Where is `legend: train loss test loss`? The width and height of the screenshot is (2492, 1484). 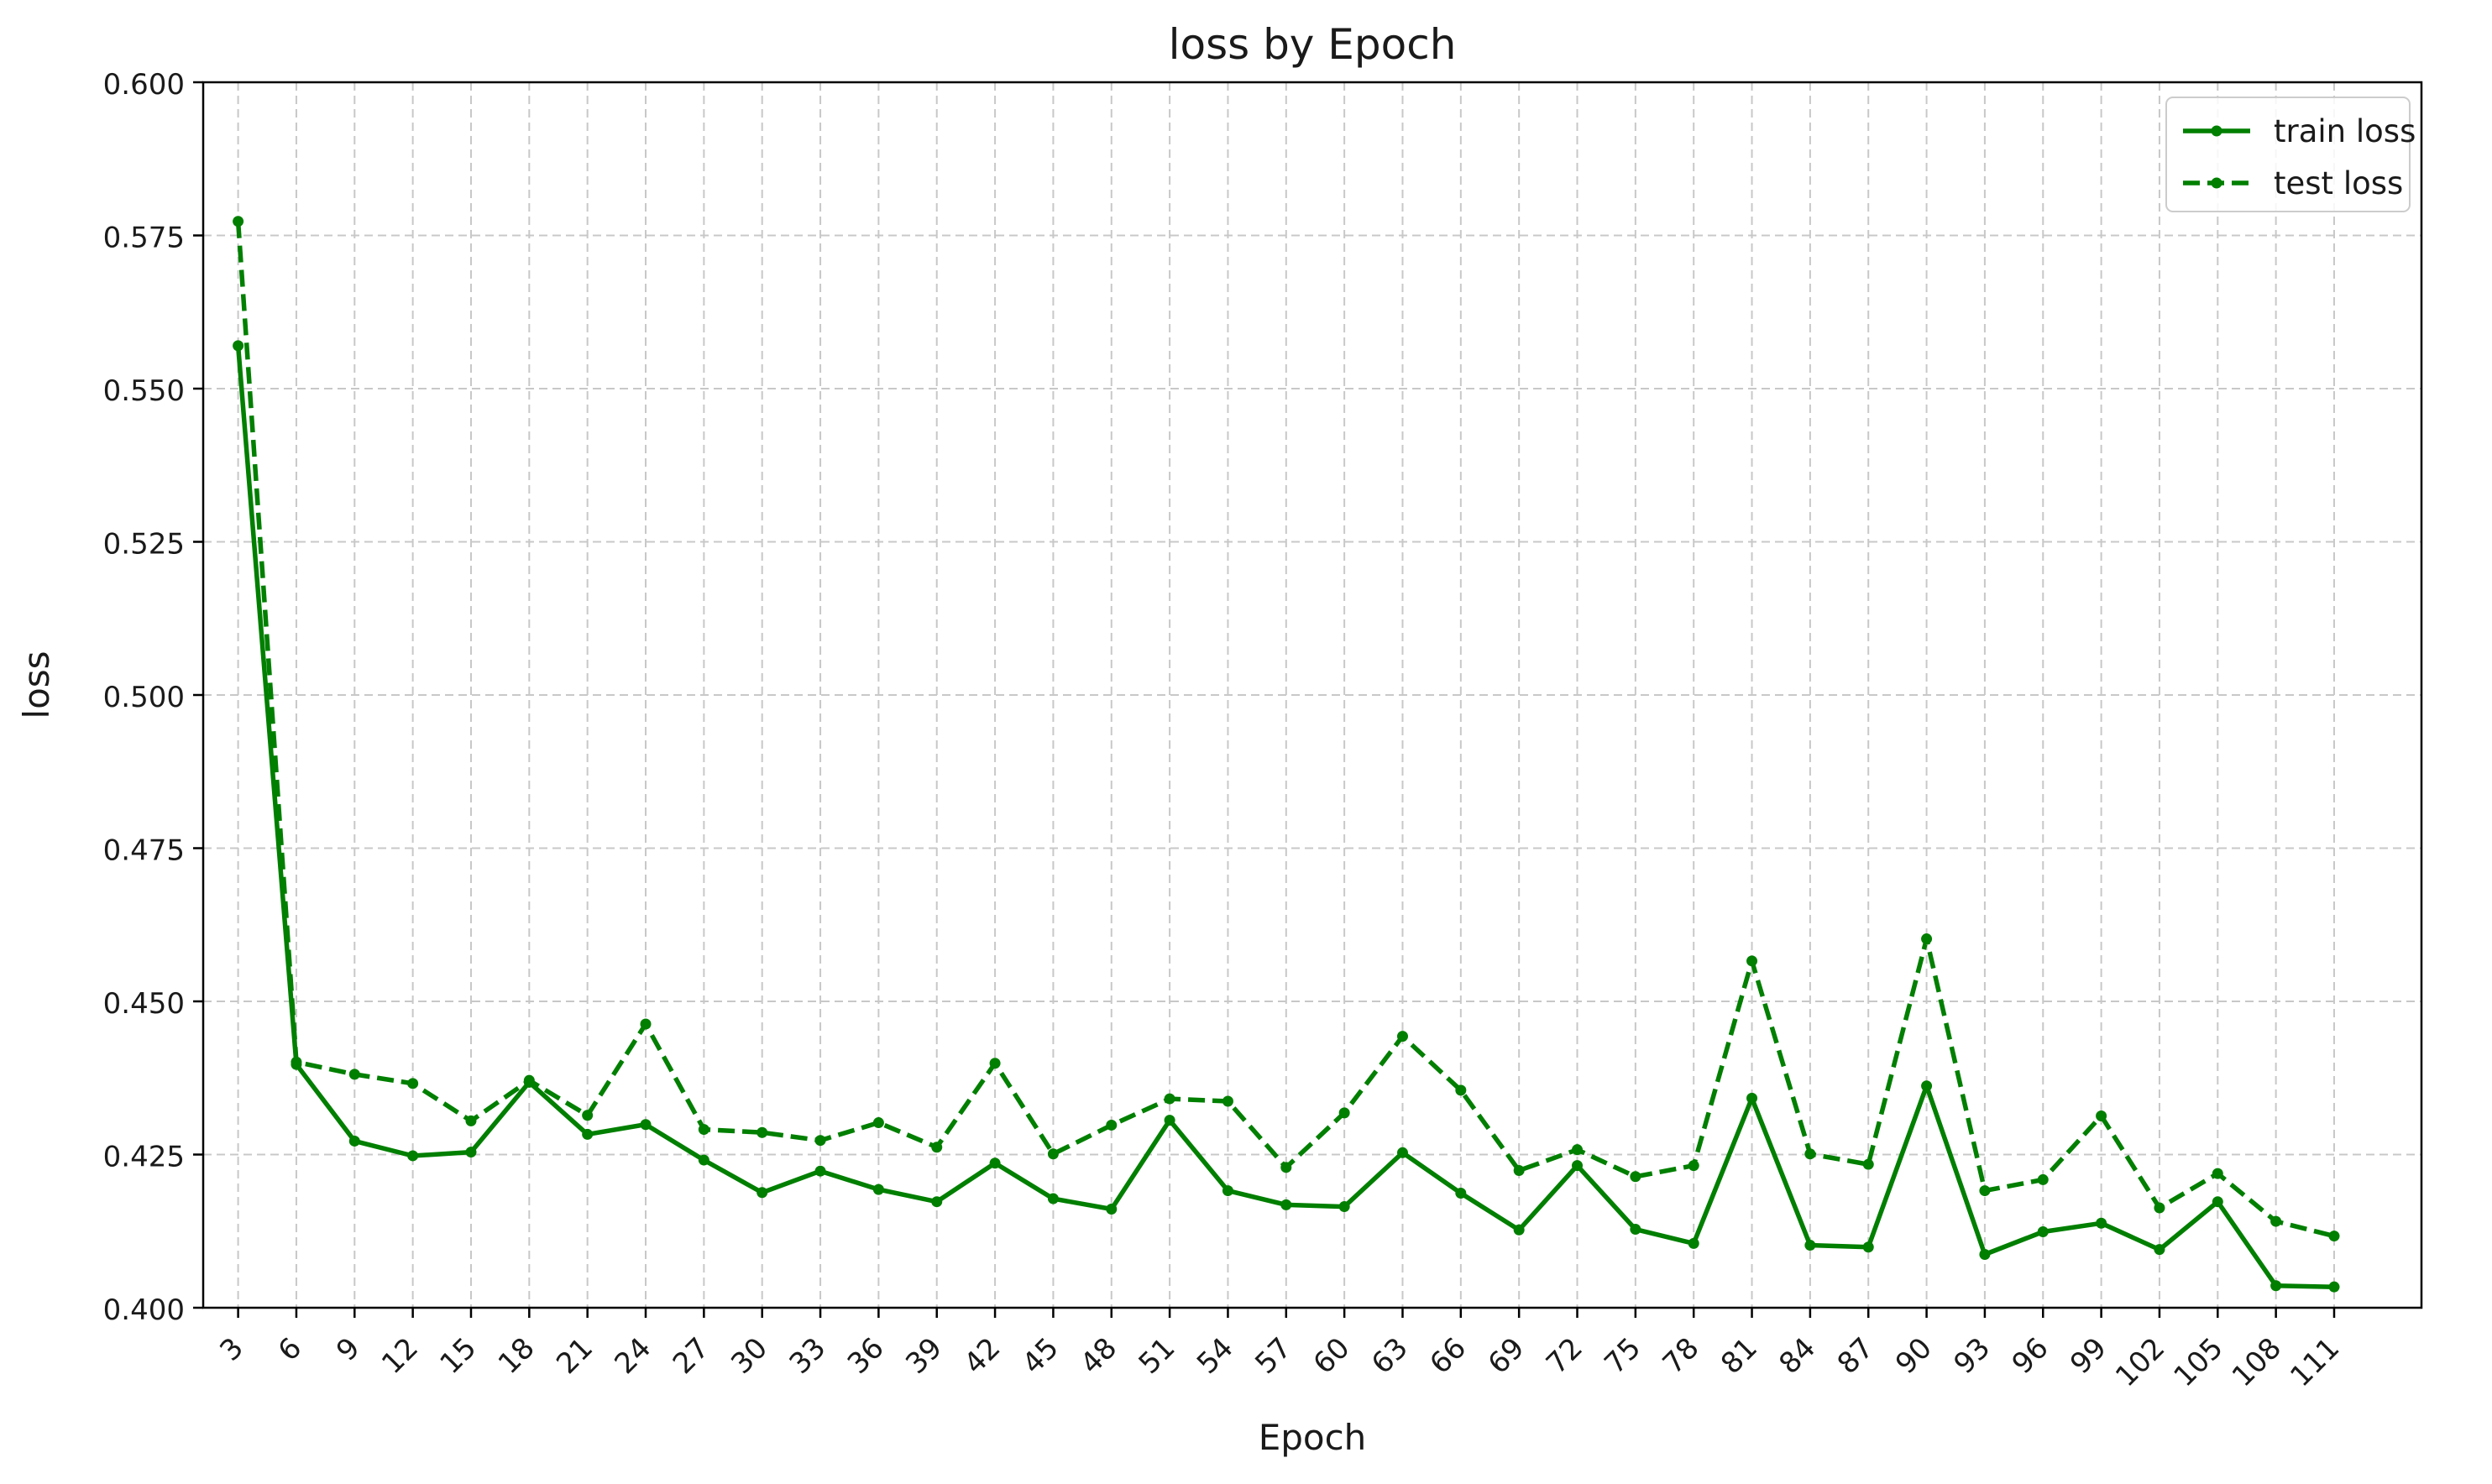 legend: train loss test loss is located at coordinates (2290, 154).